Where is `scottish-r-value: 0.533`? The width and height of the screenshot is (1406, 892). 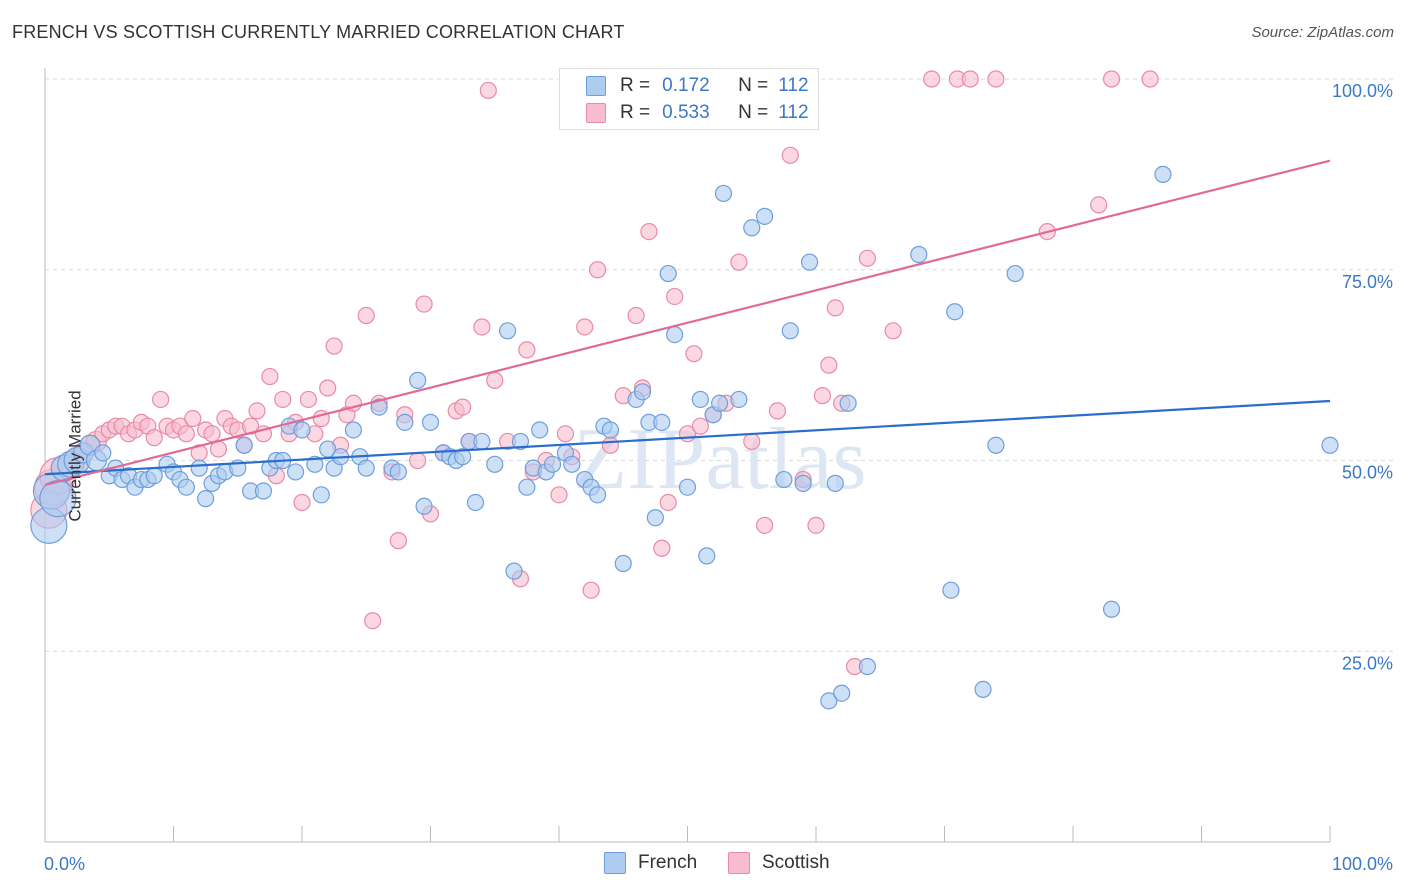
scottish-r-value: 0.533 is located at coordinates (686, 112).